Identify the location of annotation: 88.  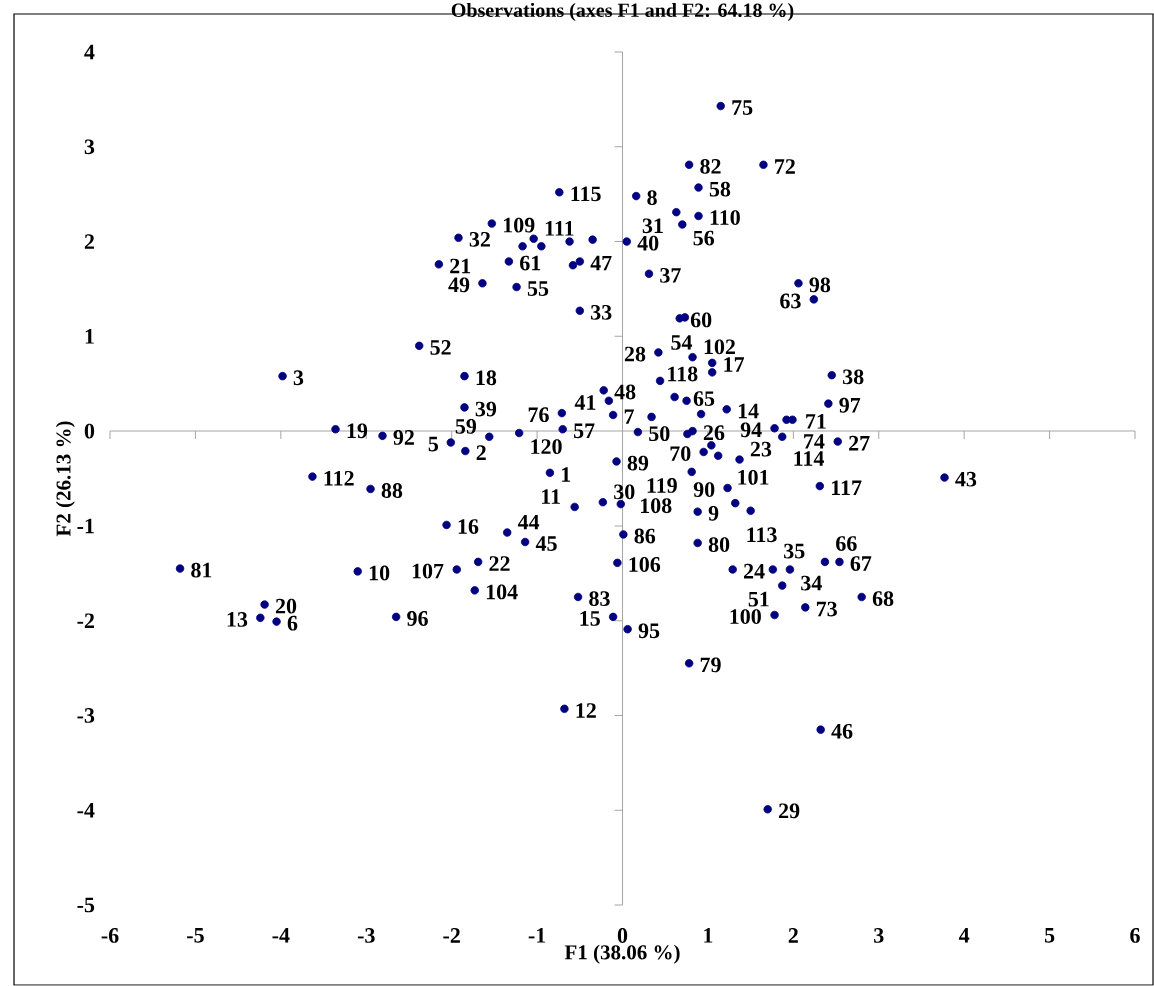
(392, 490).